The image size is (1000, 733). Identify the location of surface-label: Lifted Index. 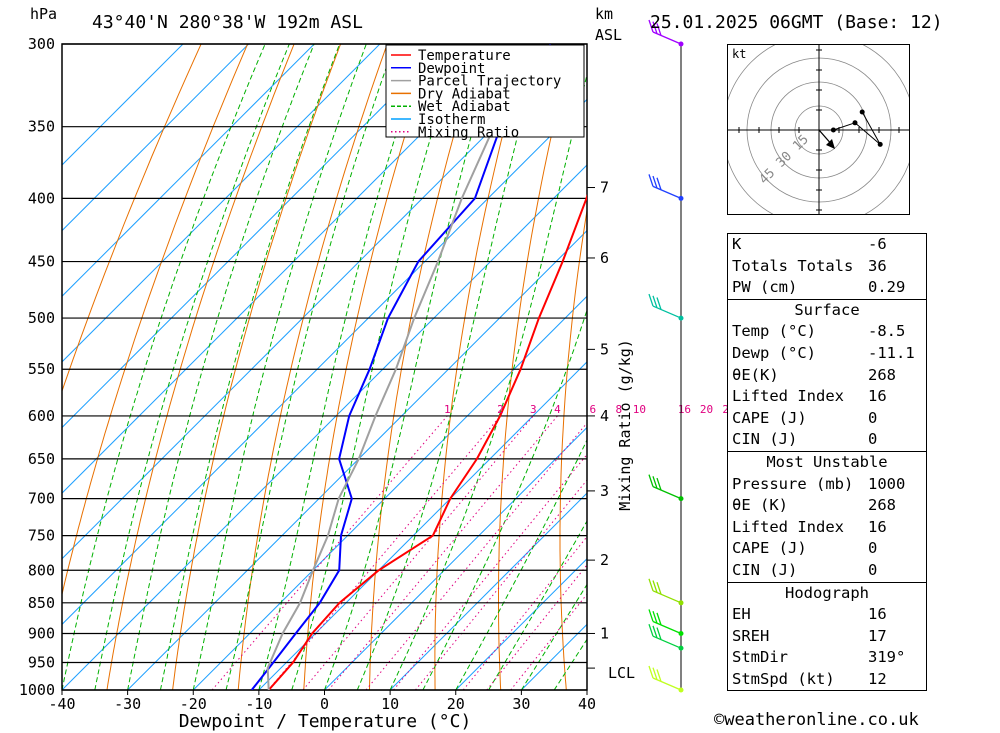
(788, 396).